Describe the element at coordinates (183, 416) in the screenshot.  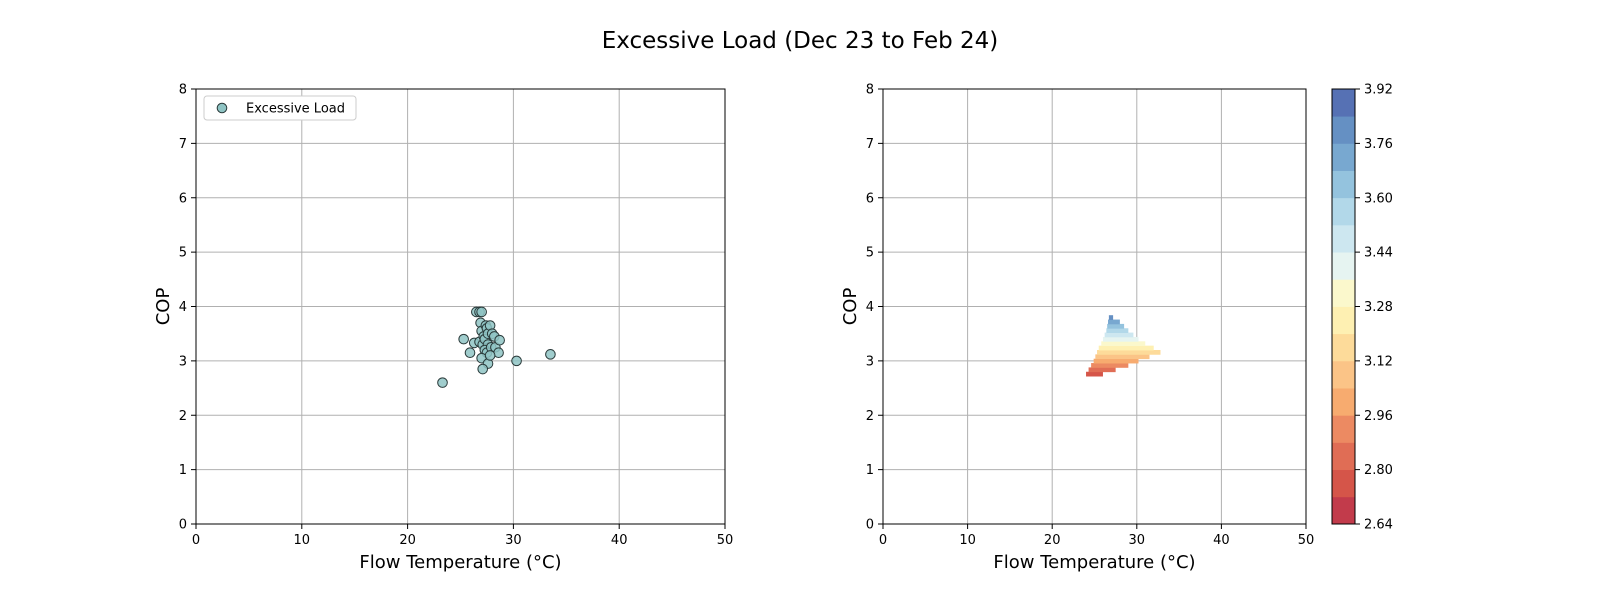
I see `scatter-ytick-label: 2` at that location.